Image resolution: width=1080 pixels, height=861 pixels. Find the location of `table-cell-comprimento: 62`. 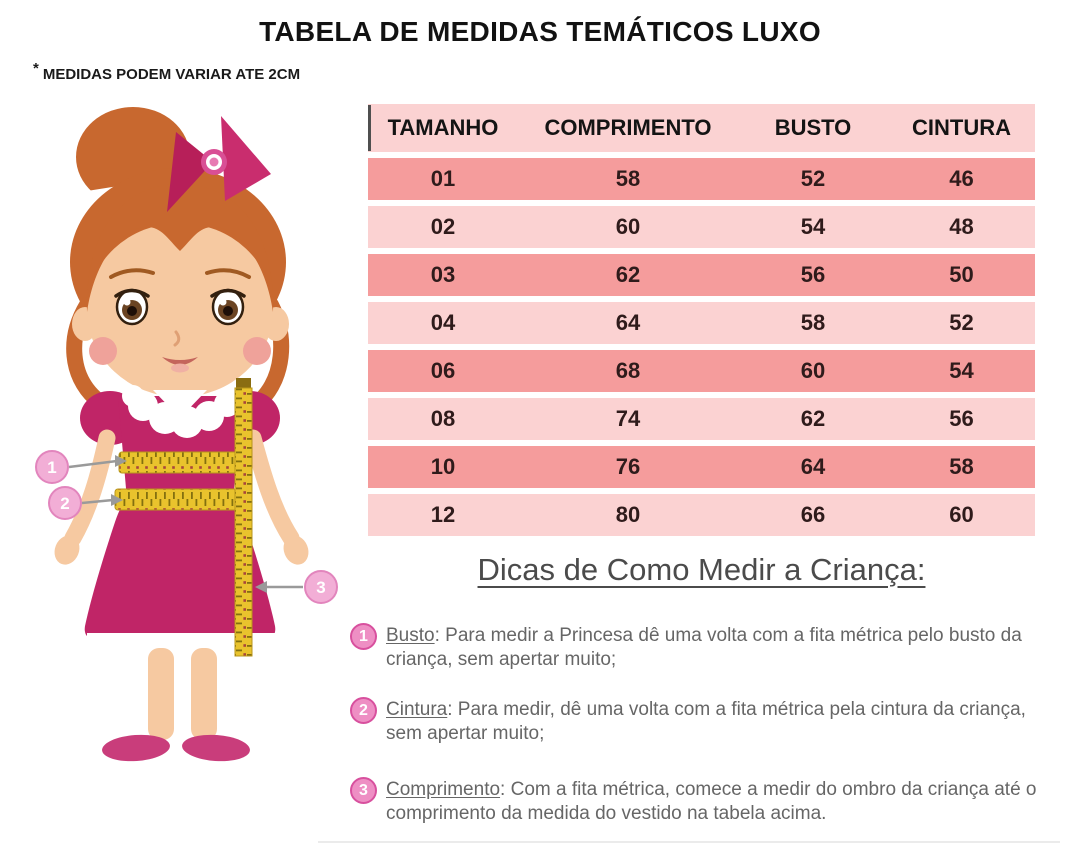

table-cell-comprimento: 62 is located at coordinates (628, 274).